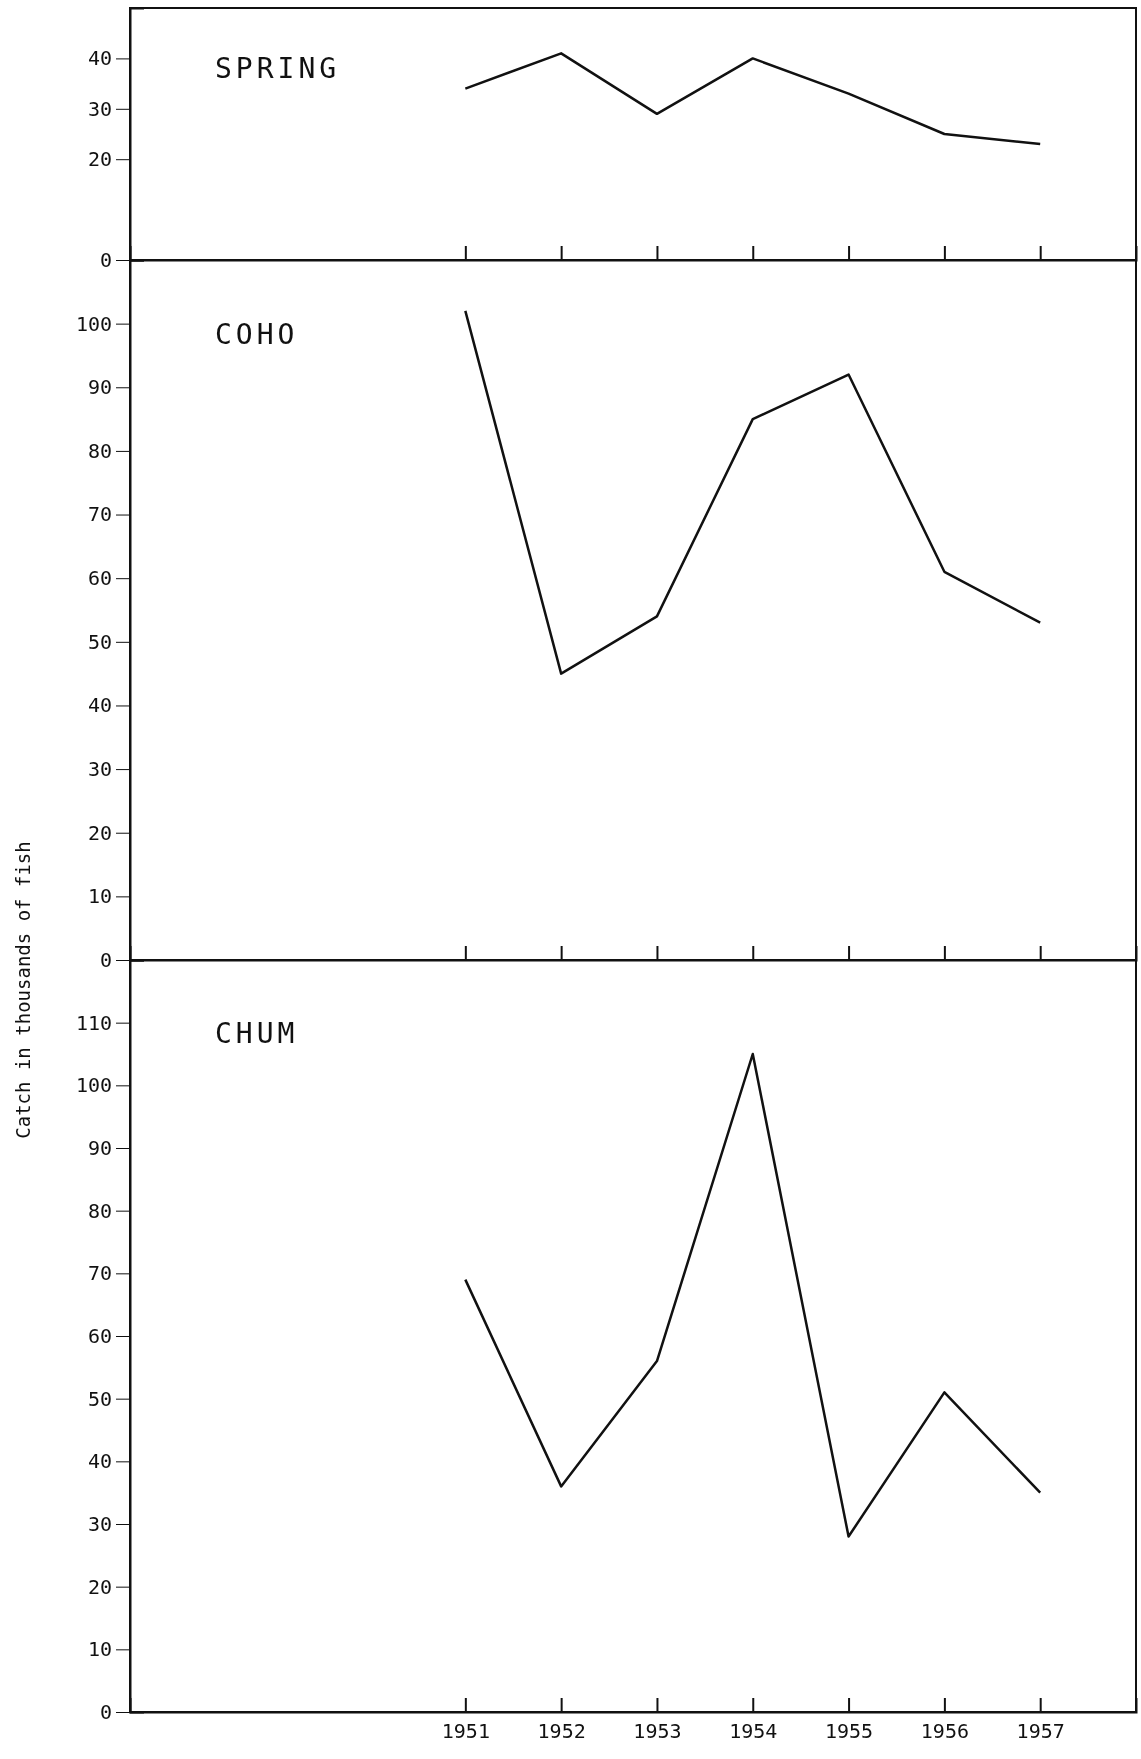 The height and width of the screenshot is (1759, 1141). I want to click on x-tick-label: 1957, so click(1040, 1731).